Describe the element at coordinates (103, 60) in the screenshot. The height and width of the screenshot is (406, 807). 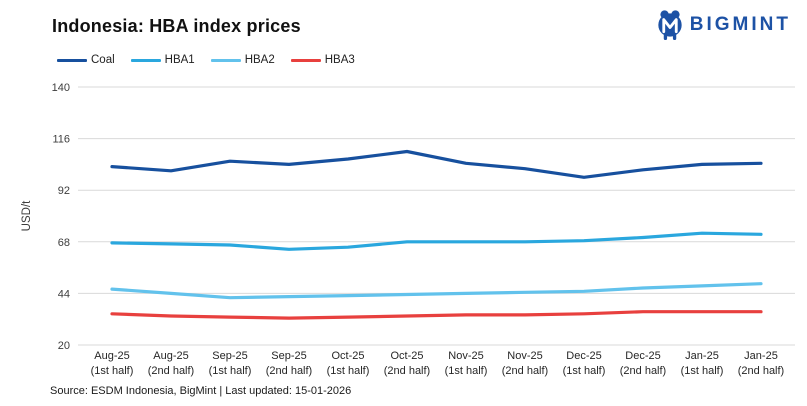
I see `legend-label: Coal` at that location.